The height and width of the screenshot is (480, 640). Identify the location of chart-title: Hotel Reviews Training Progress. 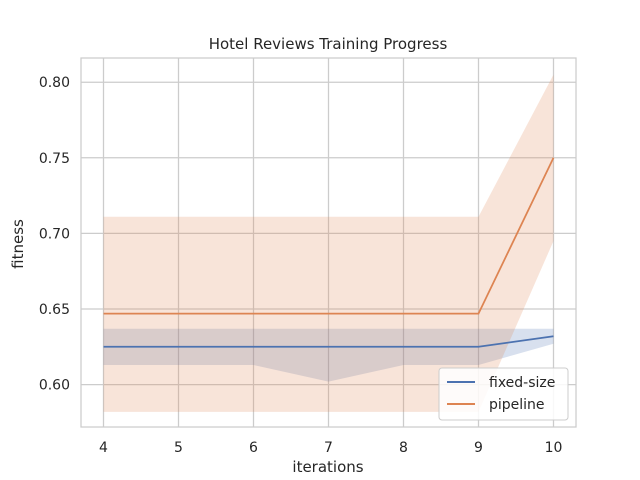
(328, 44).